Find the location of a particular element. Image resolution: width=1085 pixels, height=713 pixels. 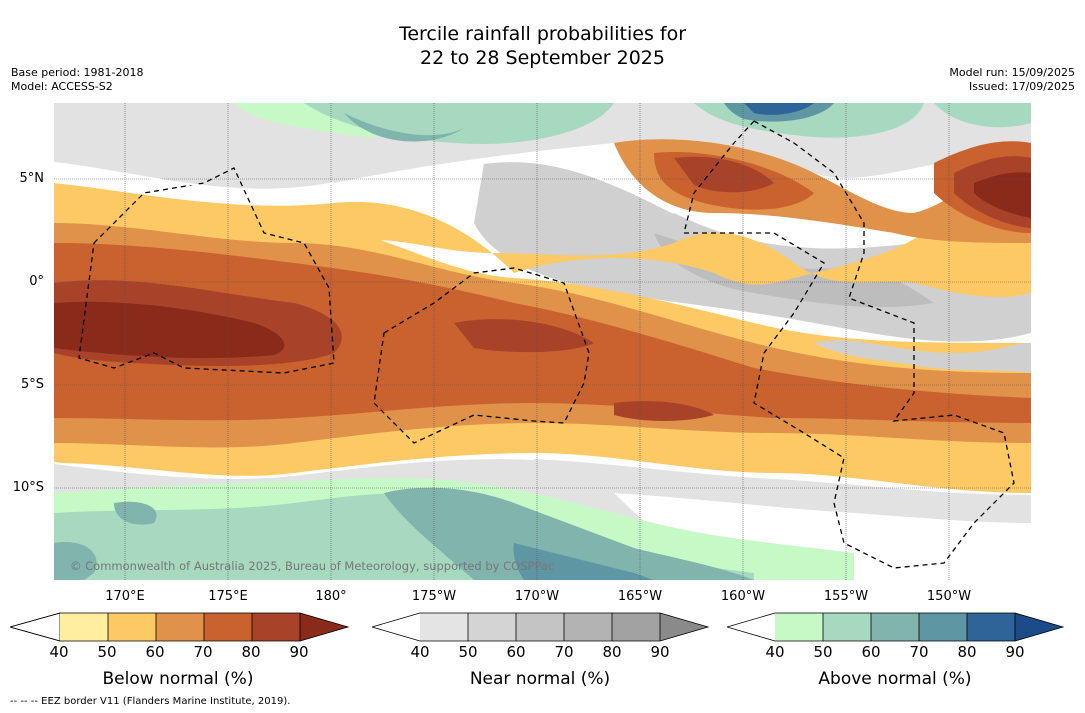

x-tick-180: 180° is located at coordinates (331, 596).